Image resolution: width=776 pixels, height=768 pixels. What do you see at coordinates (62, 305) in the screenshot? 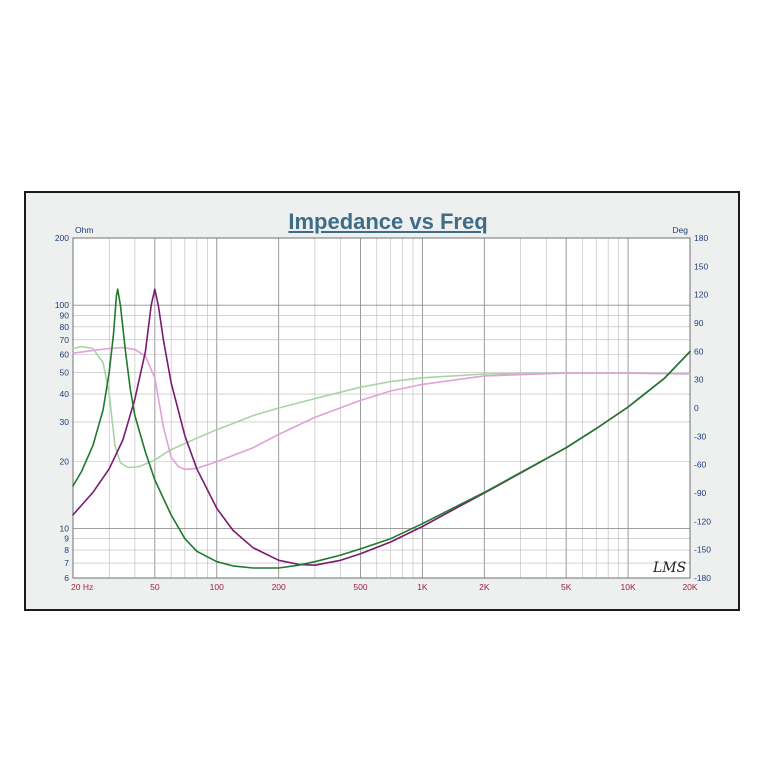
I see `y-left-tick-label: 100` at bounding box center [62, 305].